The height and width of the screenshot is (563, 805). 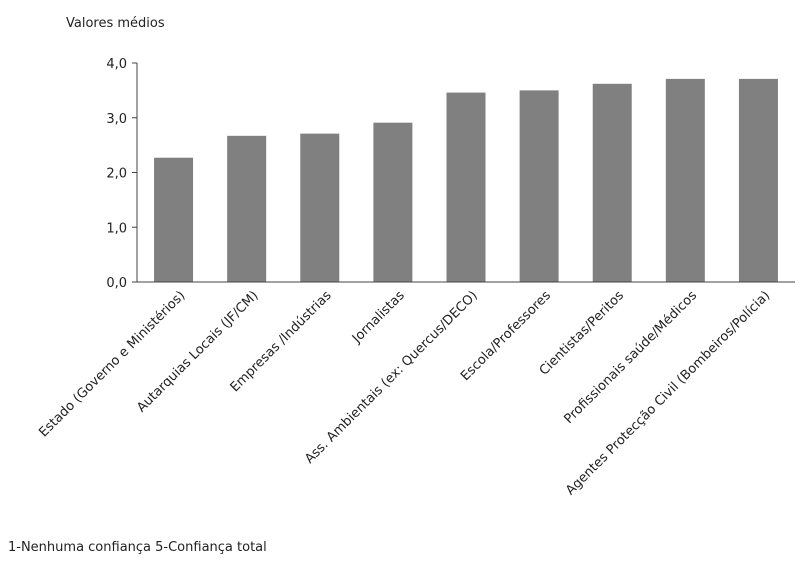 What do you see at coordinates (112, 364) in the screenshot?
I see `x-category-label: Estado (Governo e Ministérios)` at bounding box center [112, 364].